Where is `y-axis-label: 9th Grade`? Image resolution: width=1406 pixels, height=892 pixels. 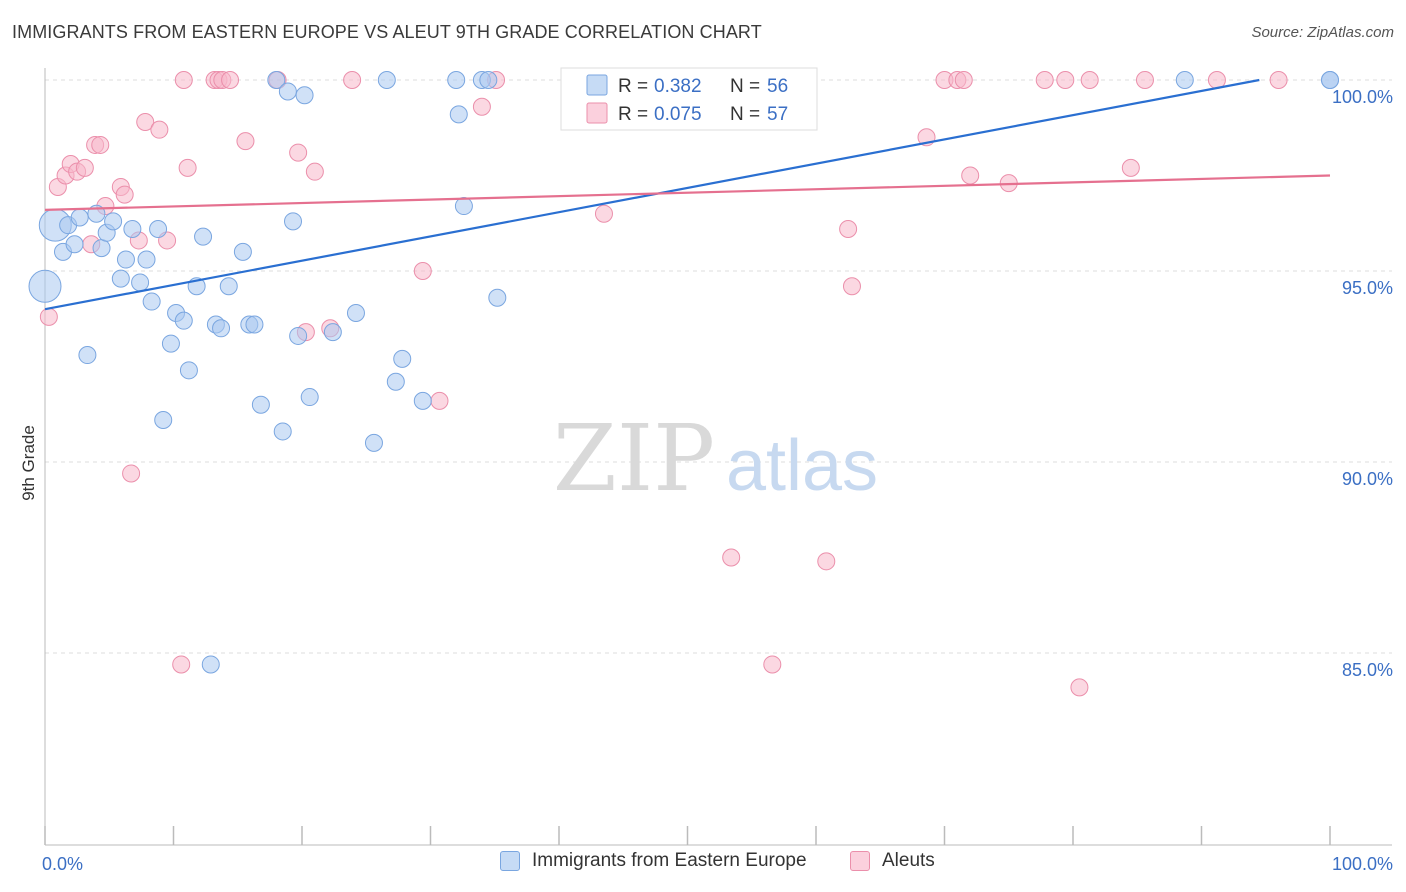
y-axis-label: 9th Grade is located at coordinates (28, 463).